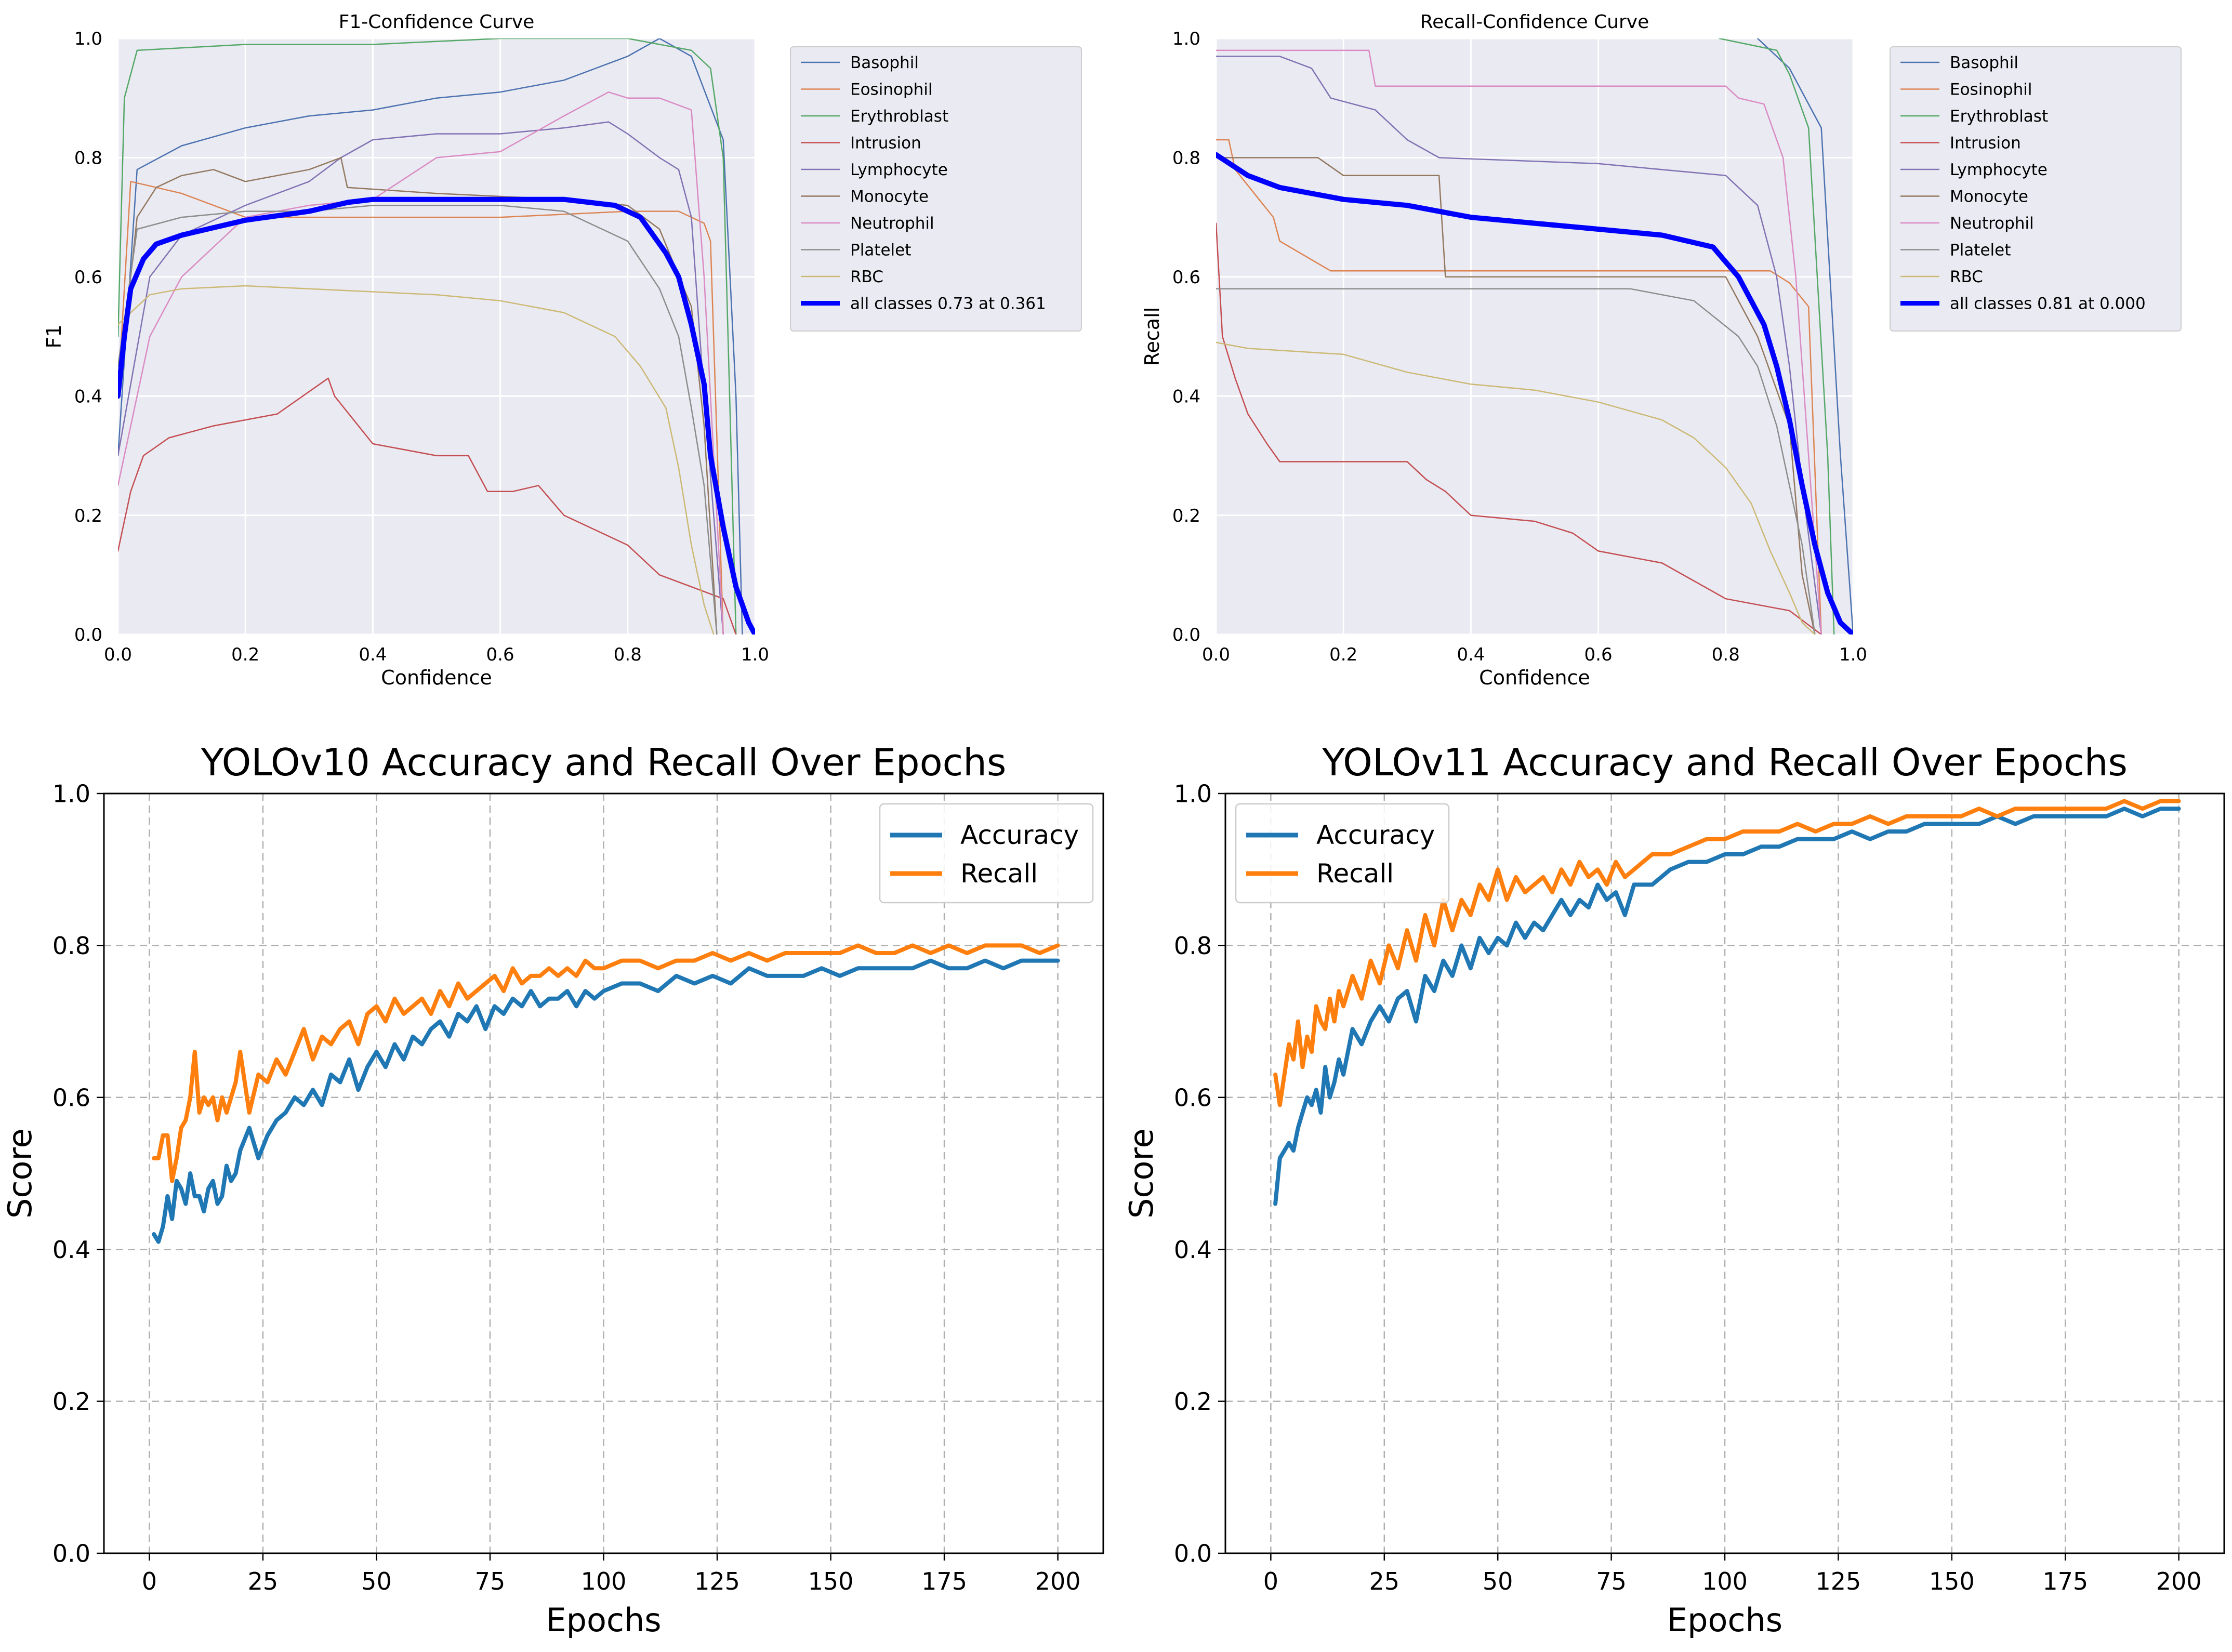  I want to click on x-tick-label: 50, so click(1498, 1581).